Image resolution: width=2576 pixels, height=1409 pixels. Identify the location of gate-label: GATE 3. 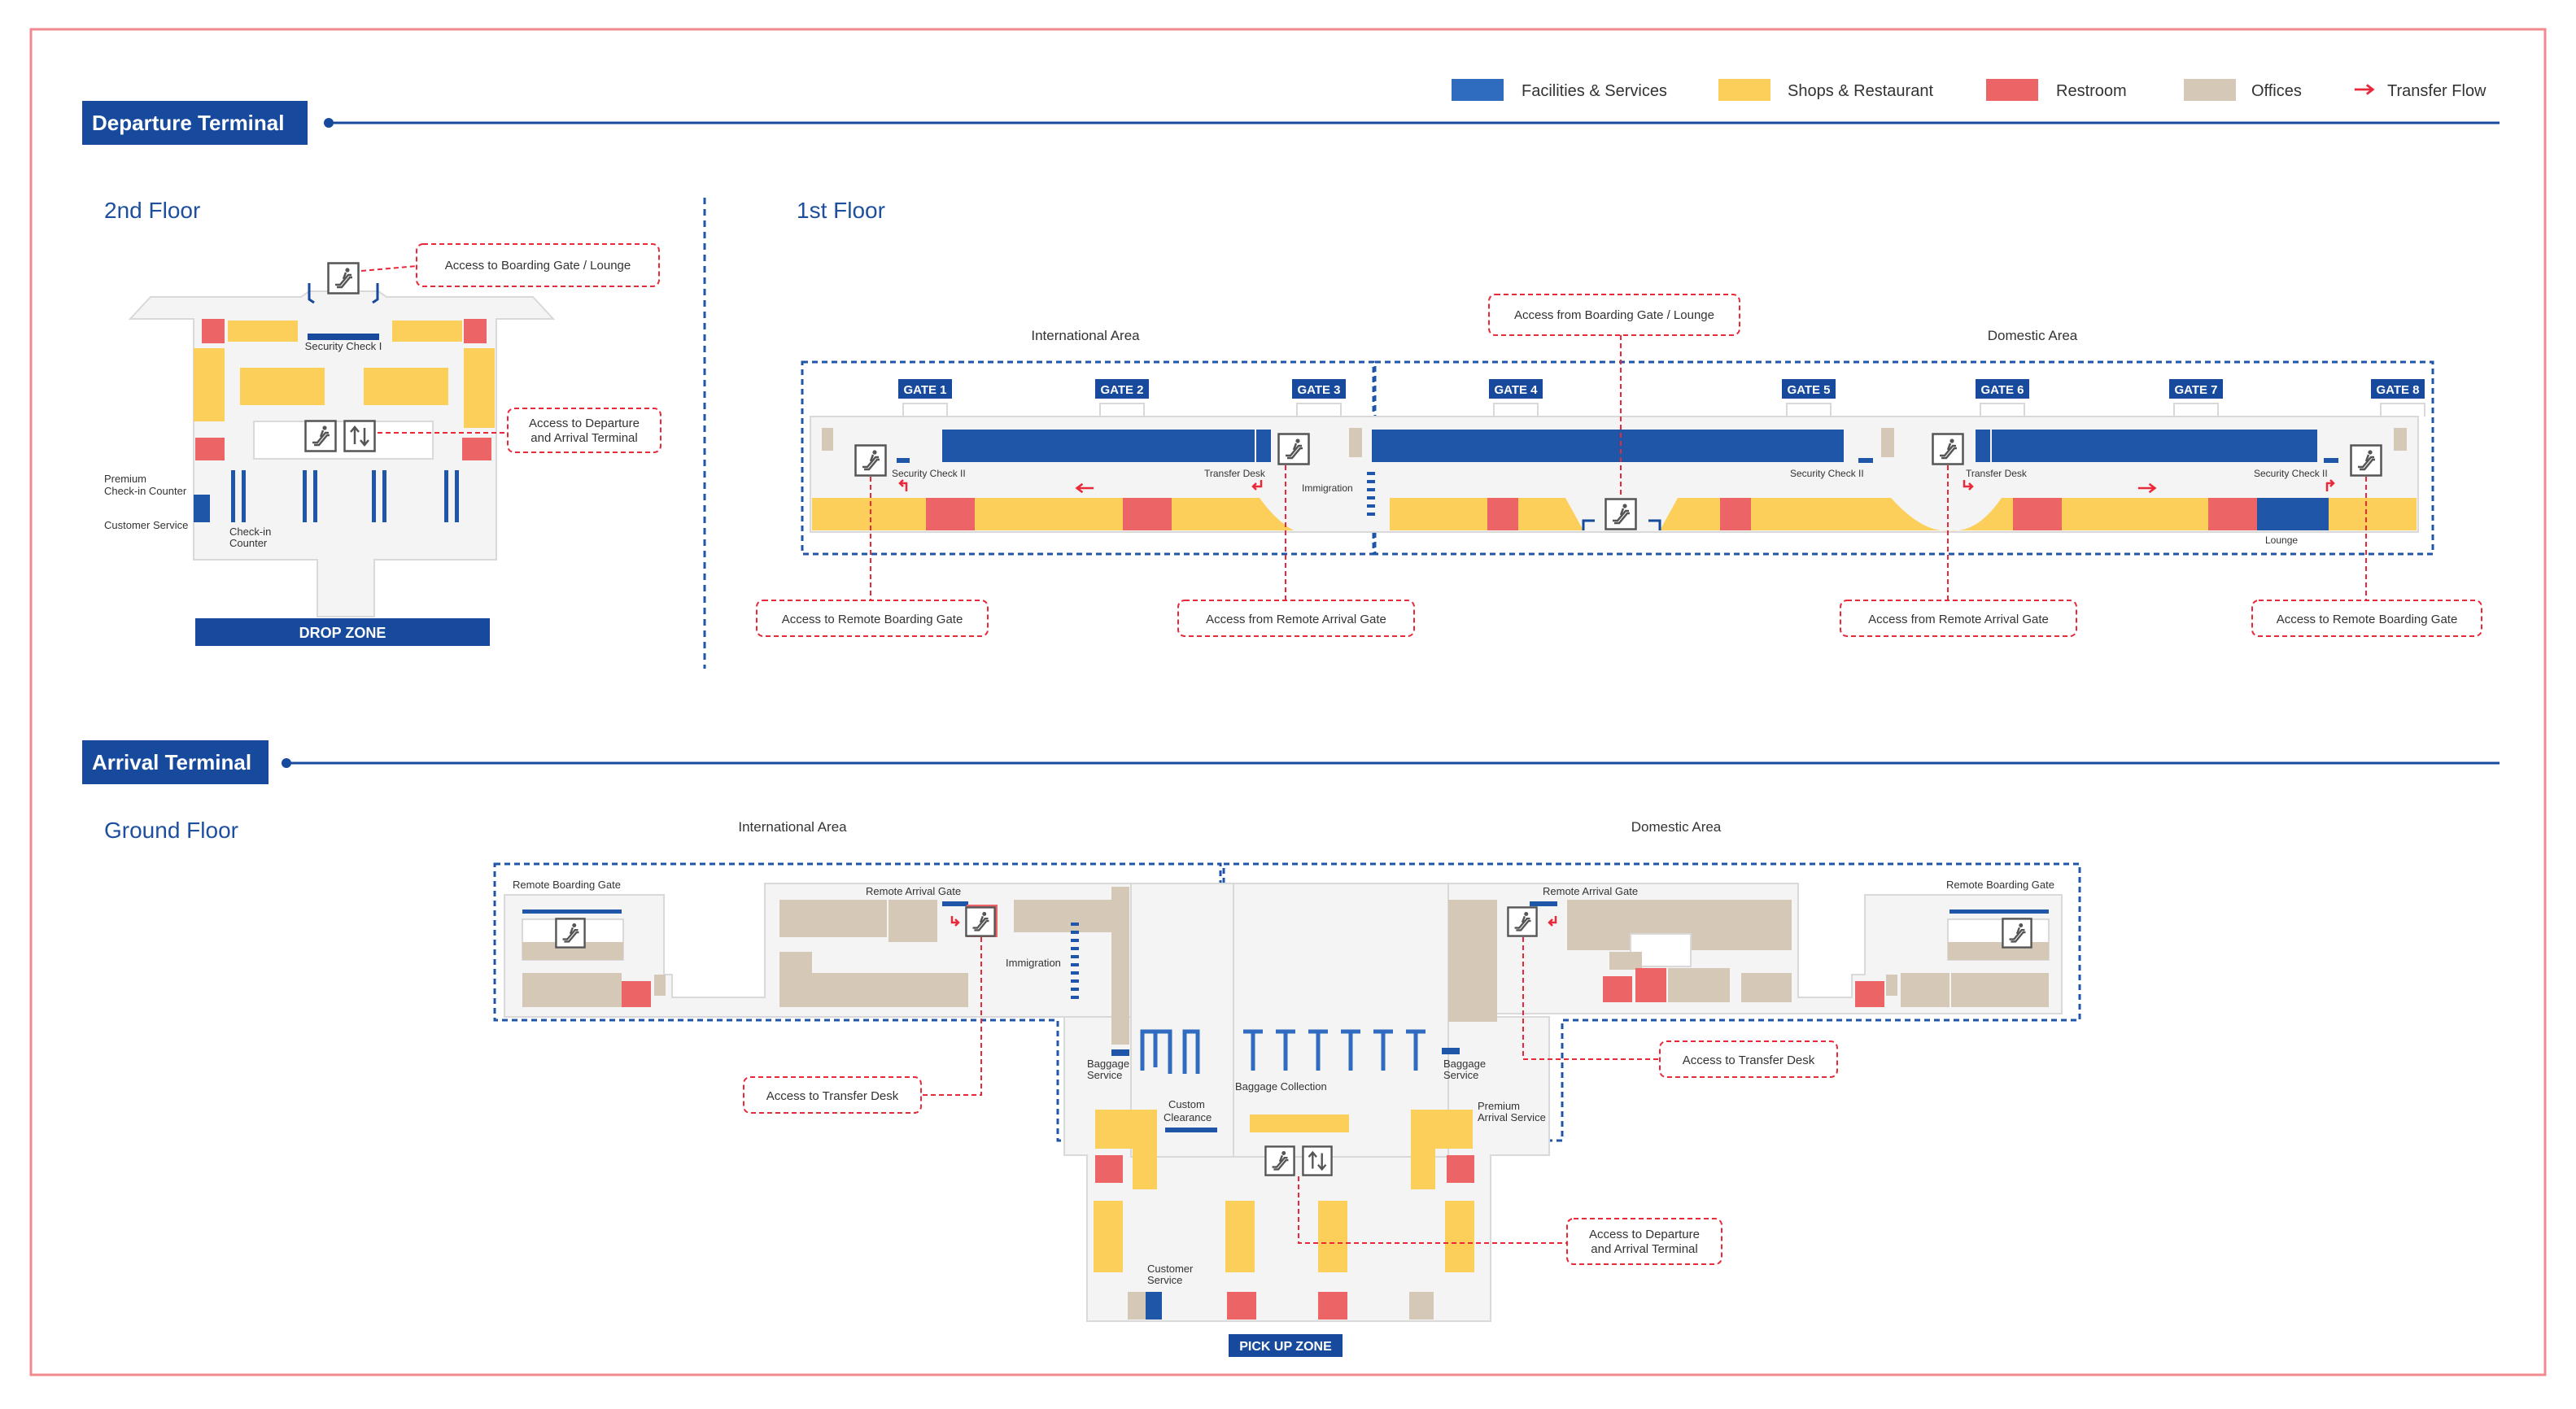
(1318, 390).